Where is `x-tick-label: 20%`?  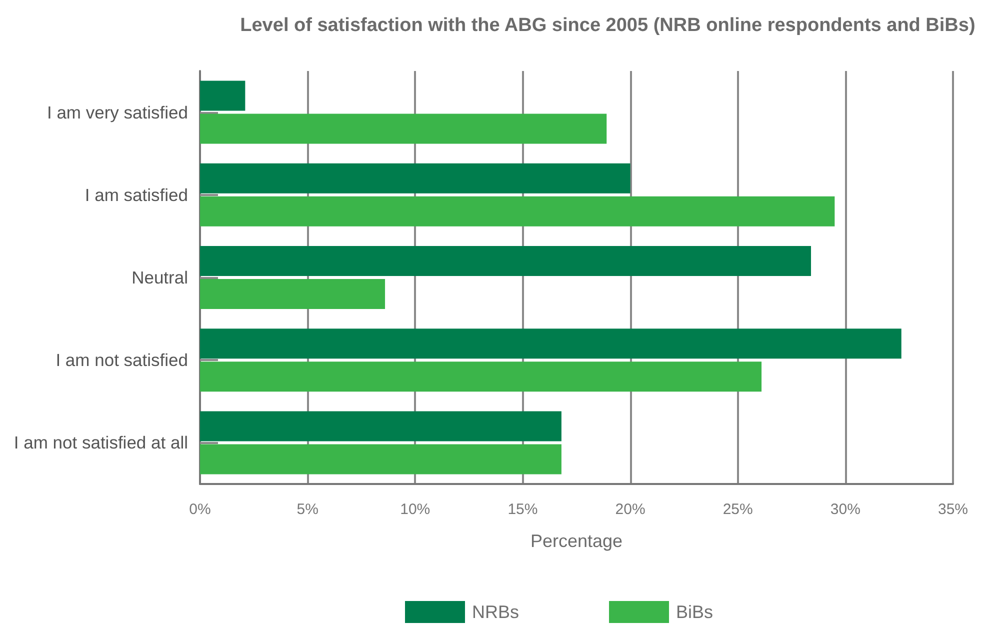 x-tick-label: 20% is located at coordinates (630, 509).